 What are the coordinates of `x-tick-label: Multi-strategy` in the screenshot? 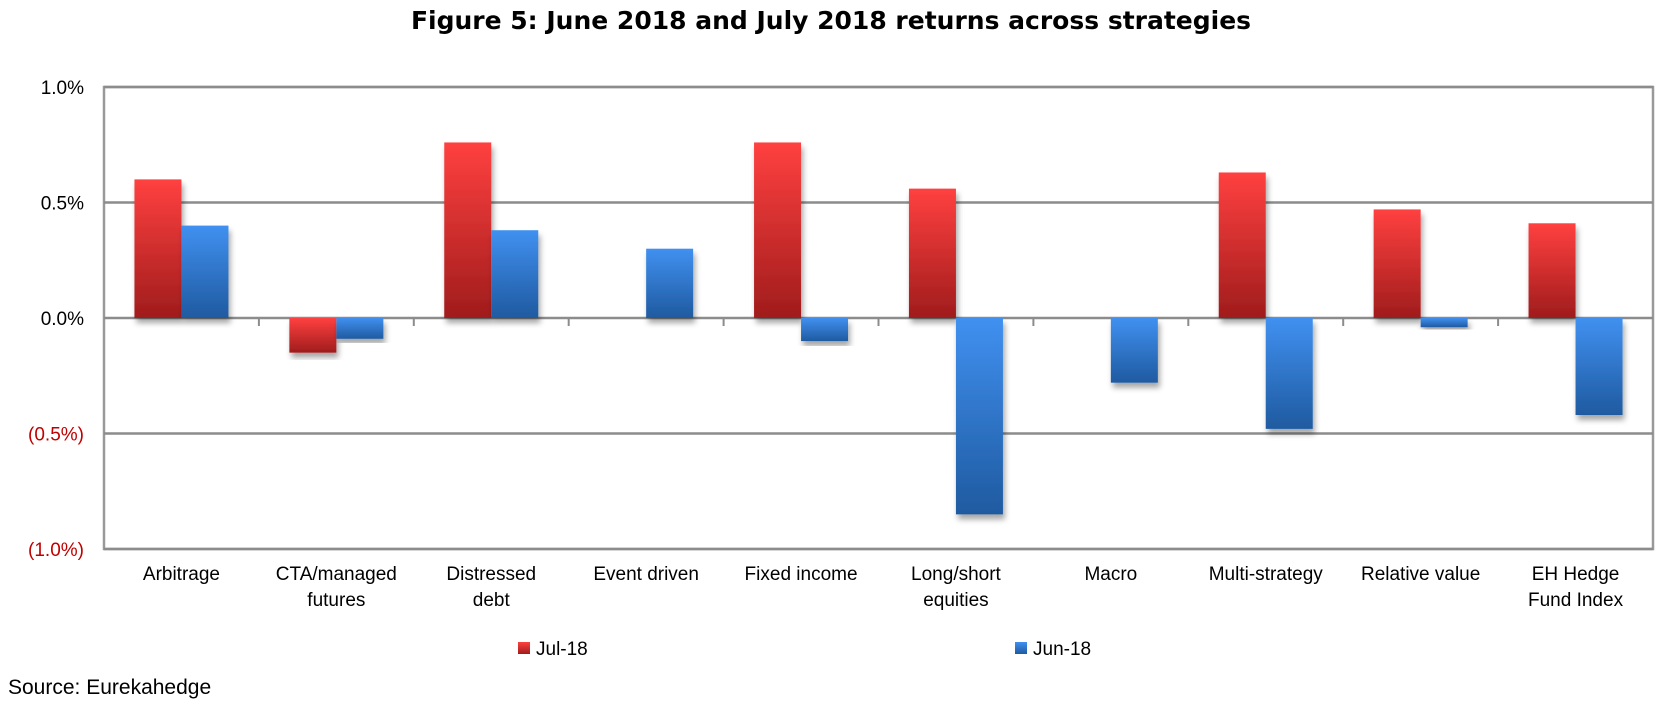 It's located at (1266, 574).